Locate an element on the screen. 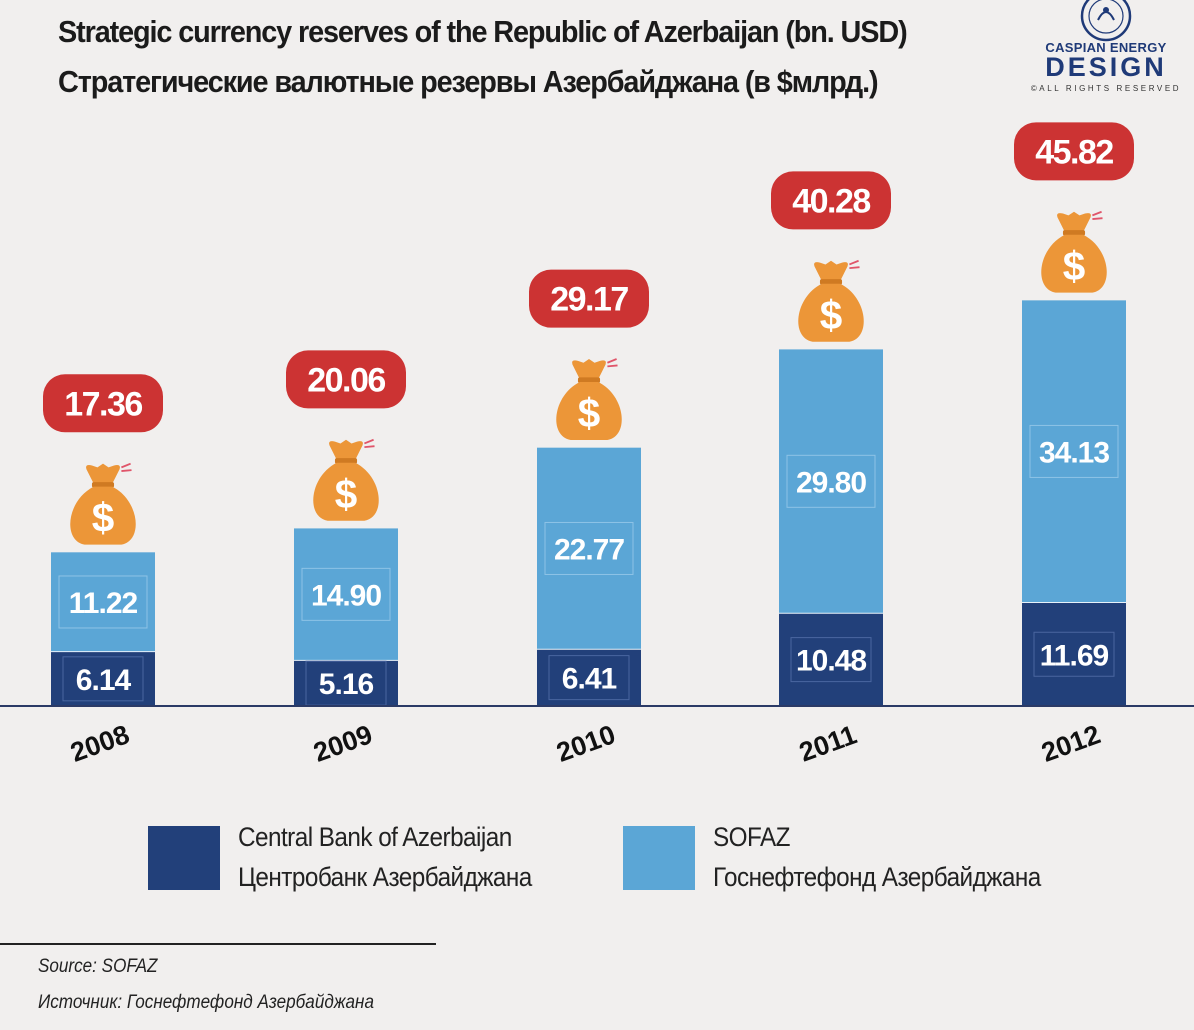 Image resolution: width=1194 pixels, height=1030 pixels. bar-sofaz-2008 is located at coordinates (103, 602).